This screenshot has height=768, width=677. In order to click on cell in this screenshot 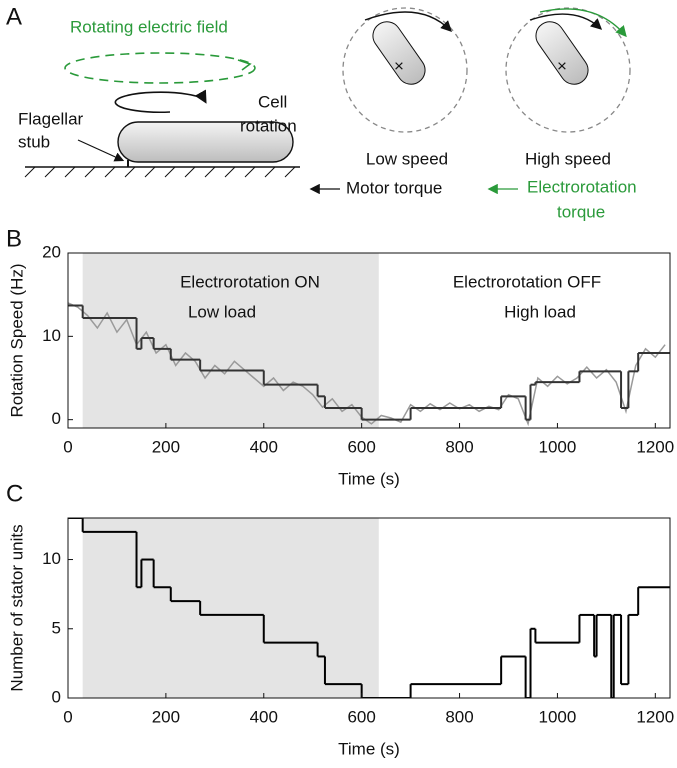, I will do `click(205, 142)`.